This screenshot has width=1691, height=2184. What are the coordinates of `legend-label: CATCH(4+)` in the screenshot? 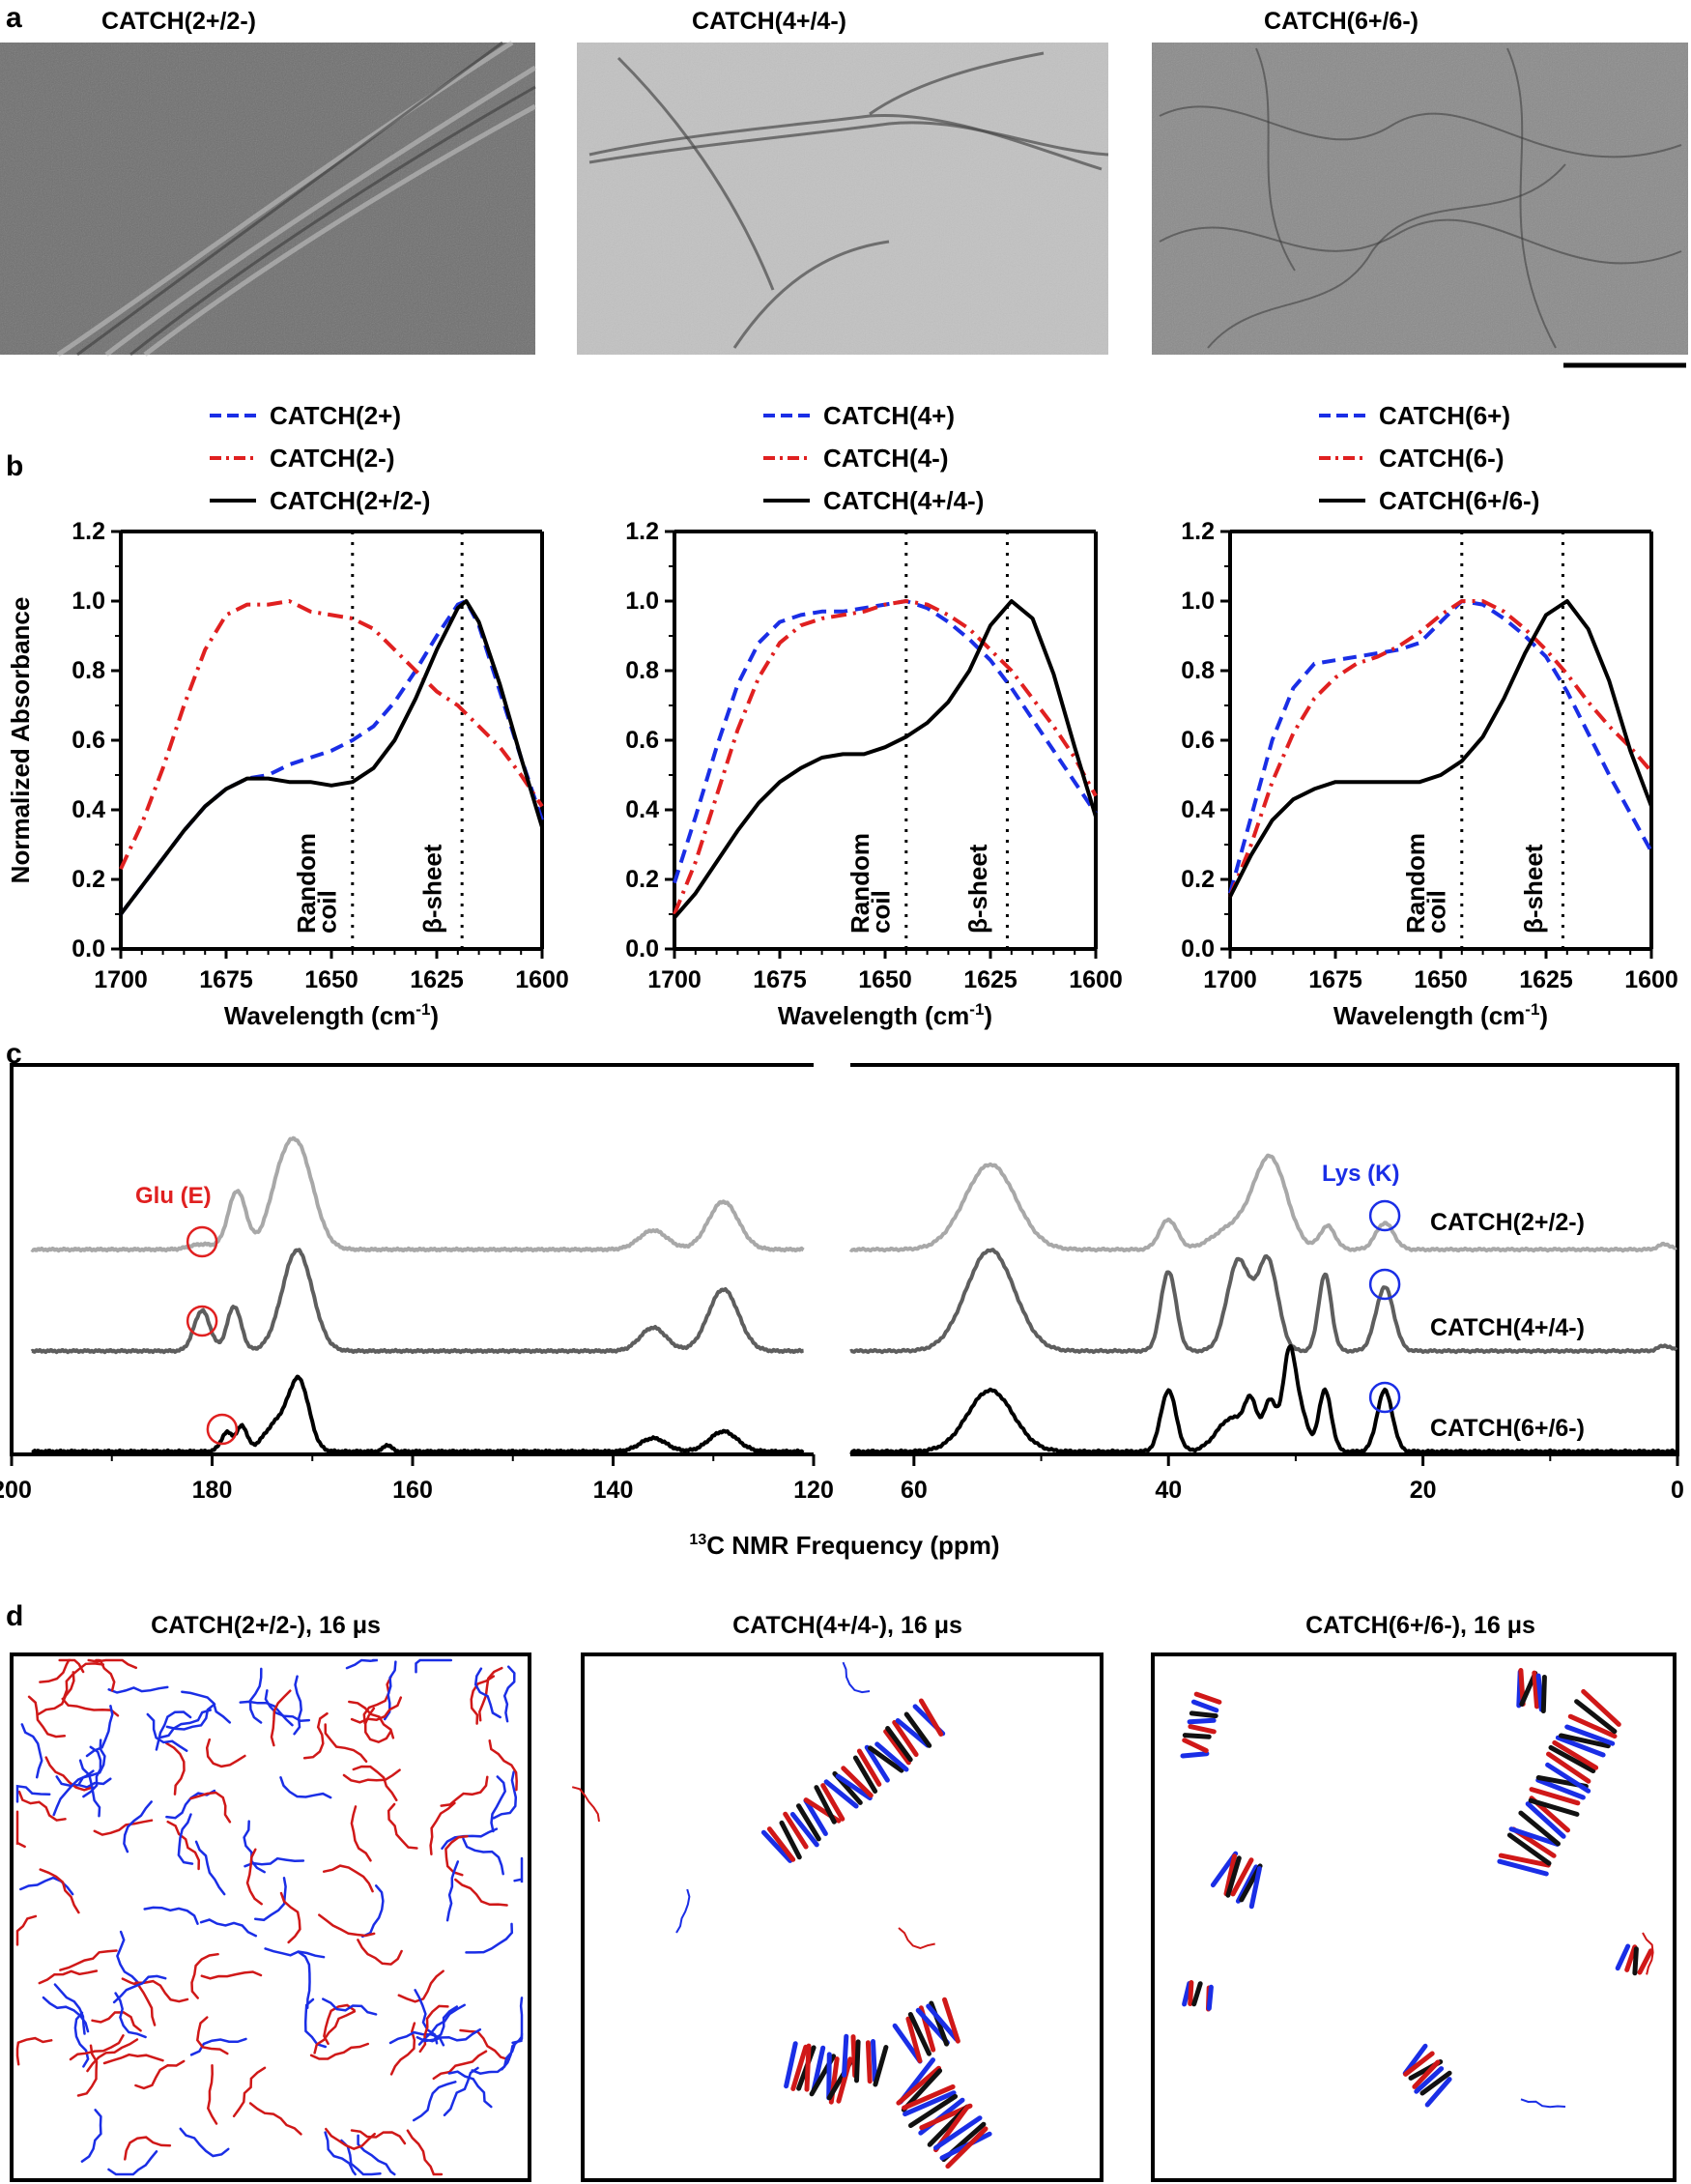 It's located at (889, 416).